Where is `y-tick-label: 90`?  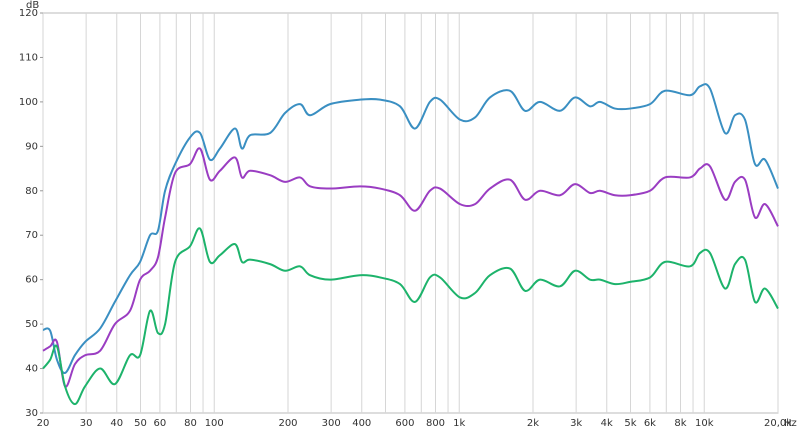
y-tick-label: 90 is located at coordinates (31, 146).